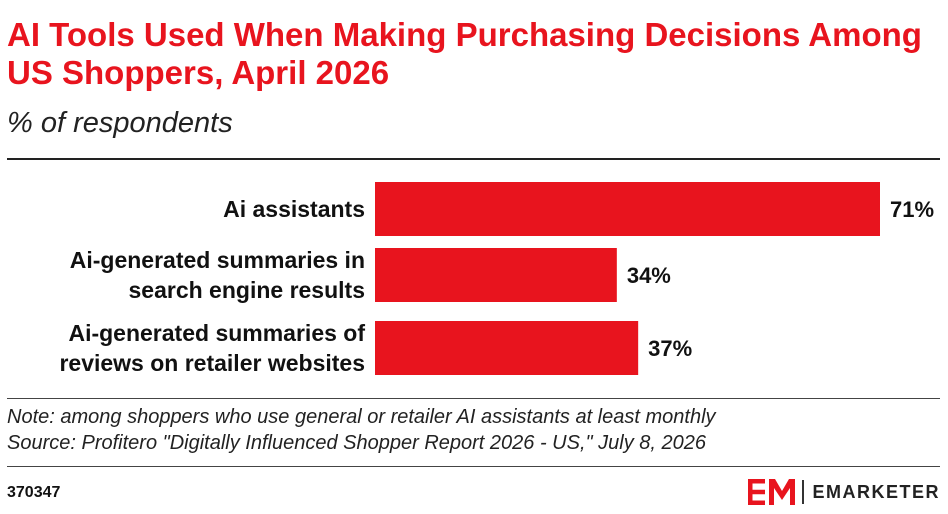  I want to click on category-label-line: Ai-generated summaries of, so click(216, 333).